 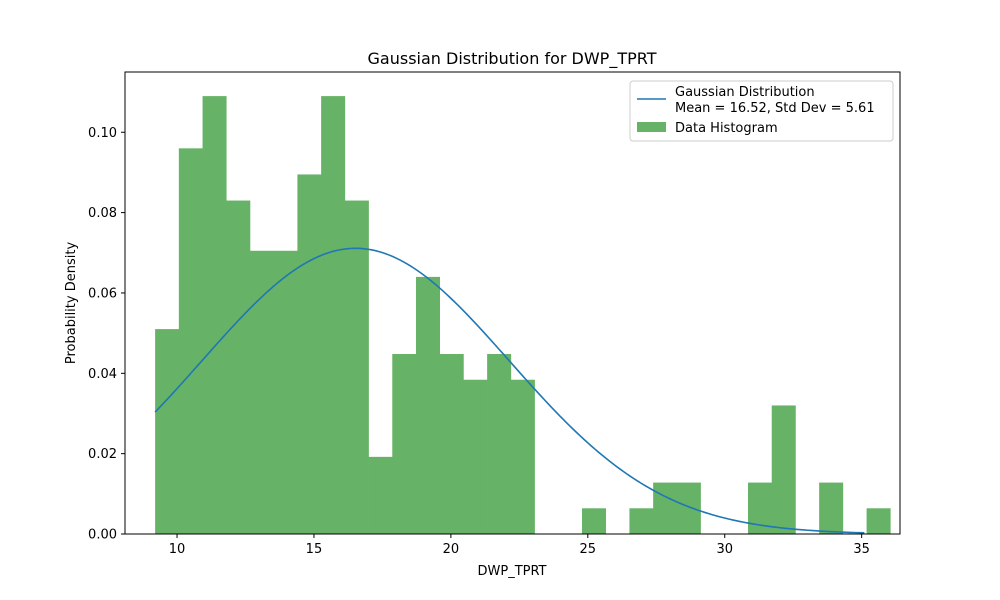 I want to click on y-tick-label: 0.02, so click(x=102, y=454).